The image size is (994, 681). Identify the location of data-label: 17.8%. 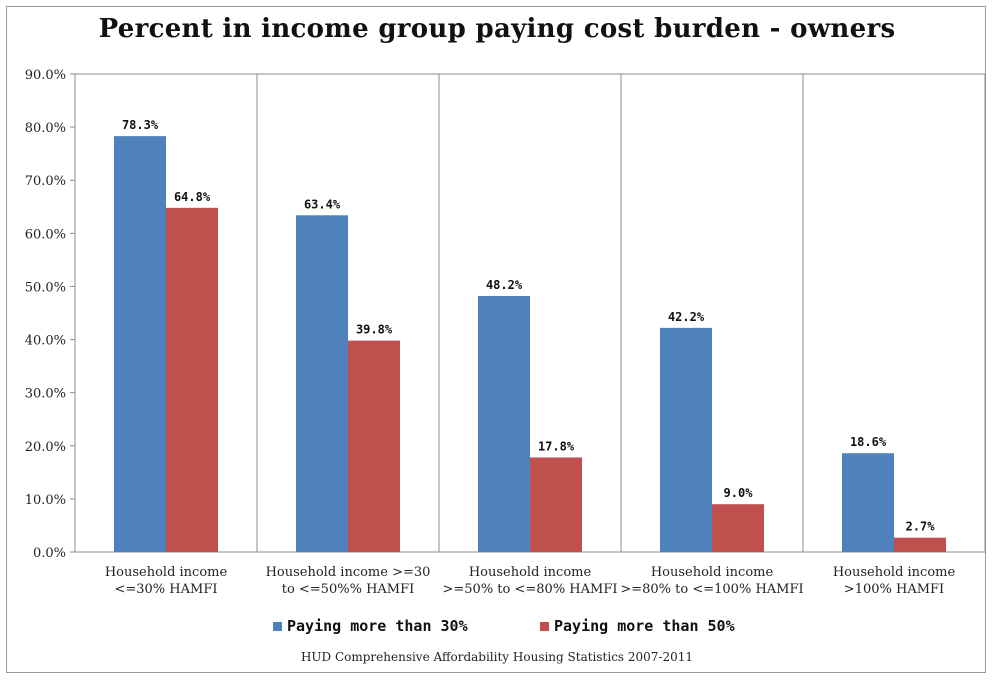
(556, 446).